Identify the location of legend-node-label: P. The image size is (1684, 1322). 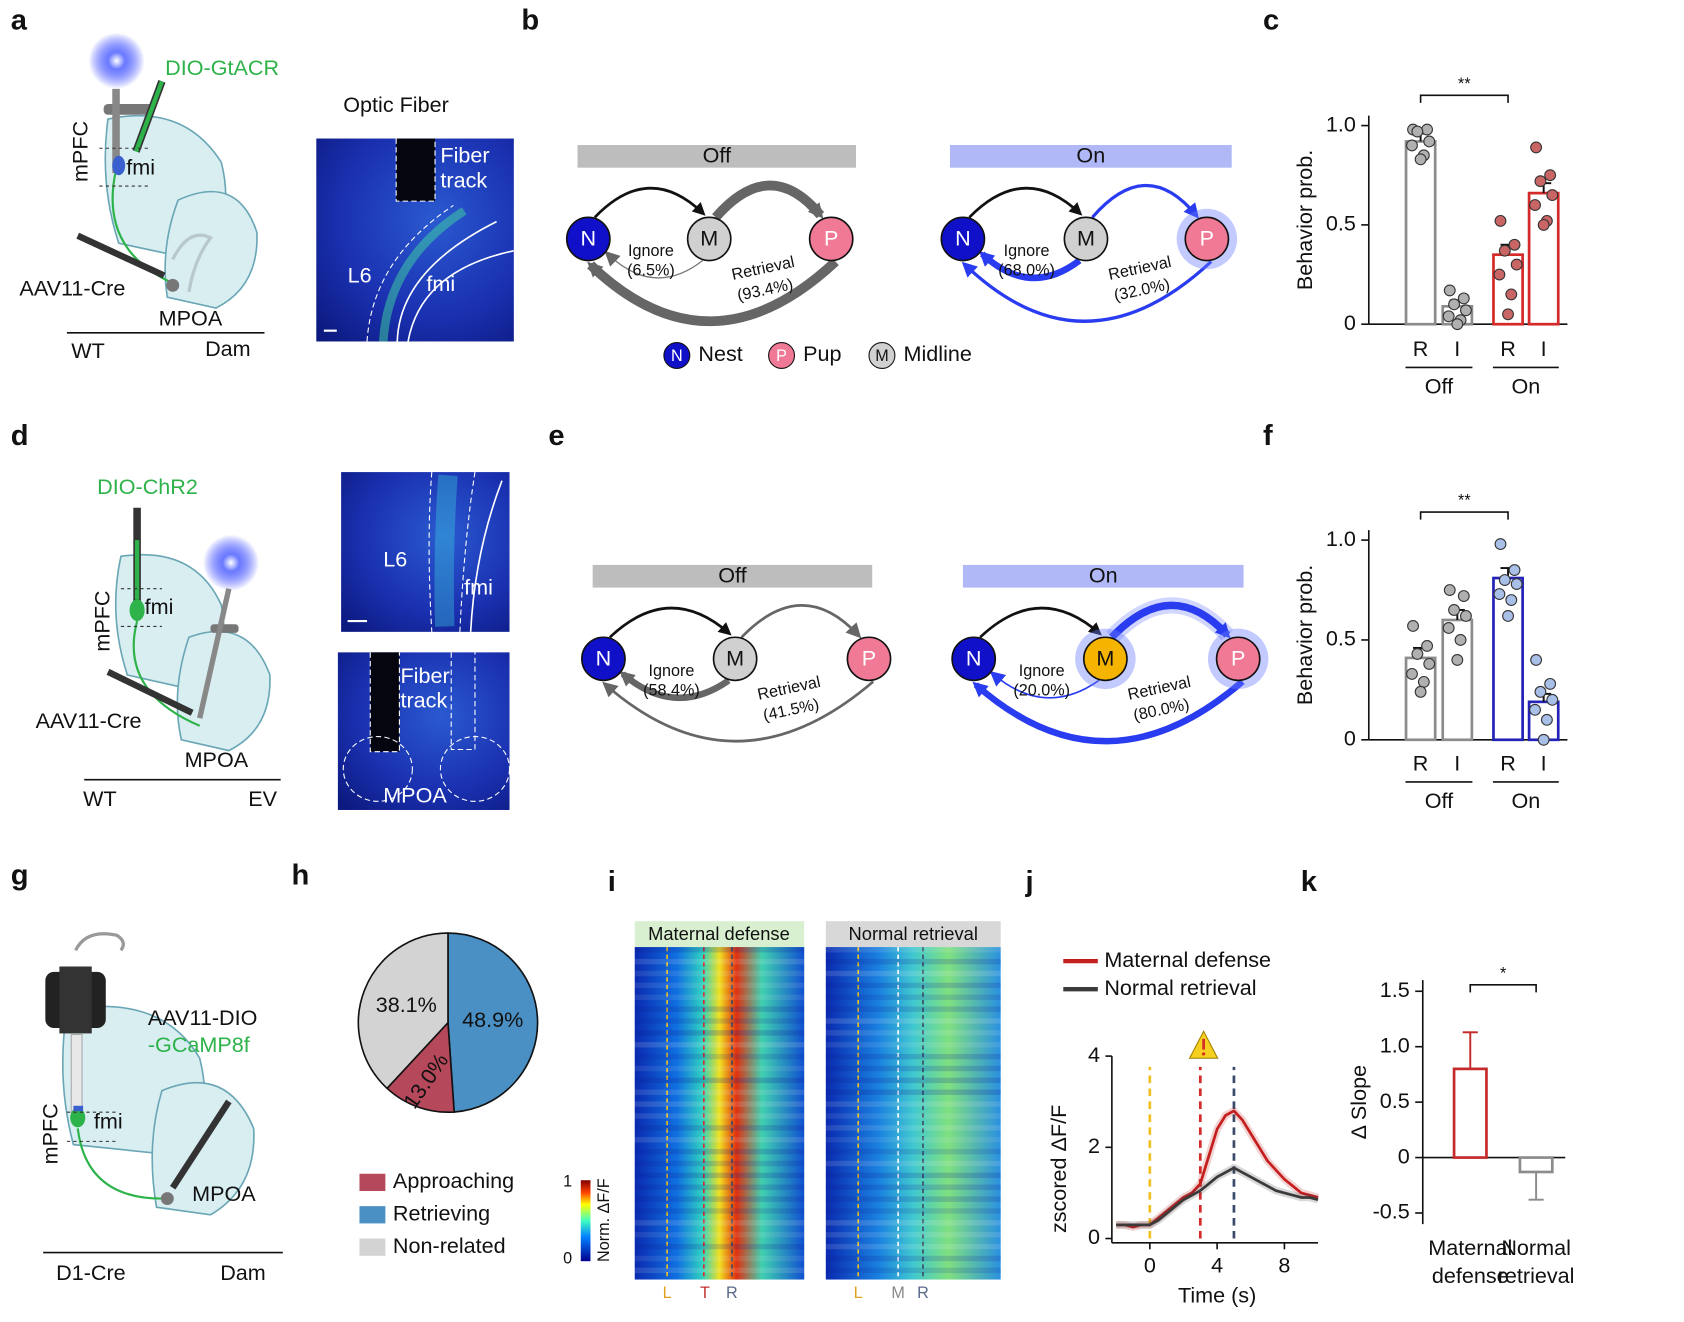
(781, 356).